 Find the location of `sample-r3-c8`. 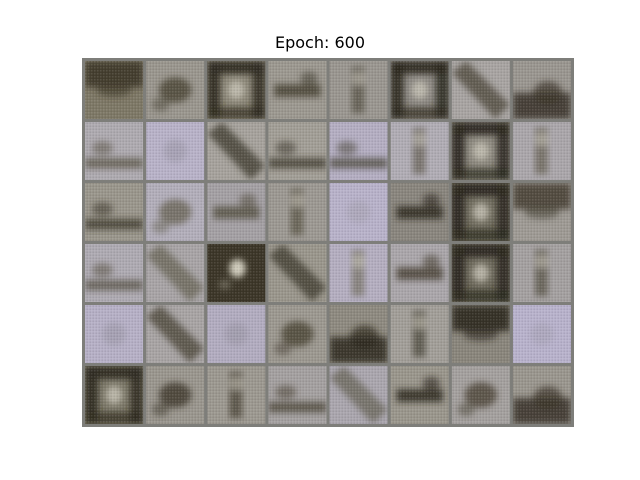

sample-r3-c8 is located at coordinates (541, 212).